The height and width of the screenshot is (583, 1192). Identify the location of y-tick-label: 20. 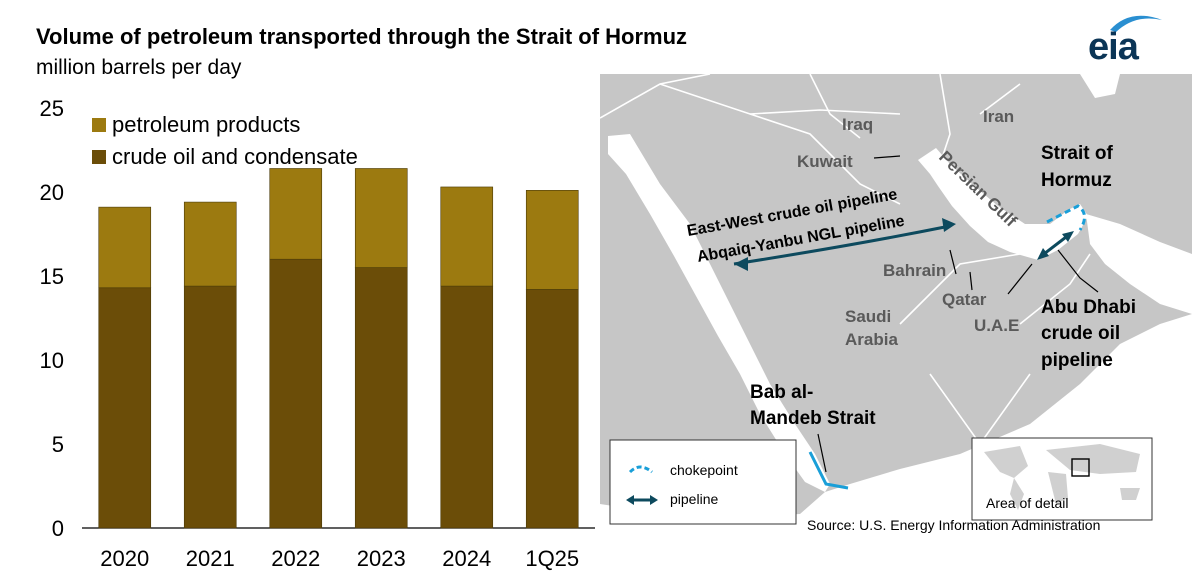
(52, 192).